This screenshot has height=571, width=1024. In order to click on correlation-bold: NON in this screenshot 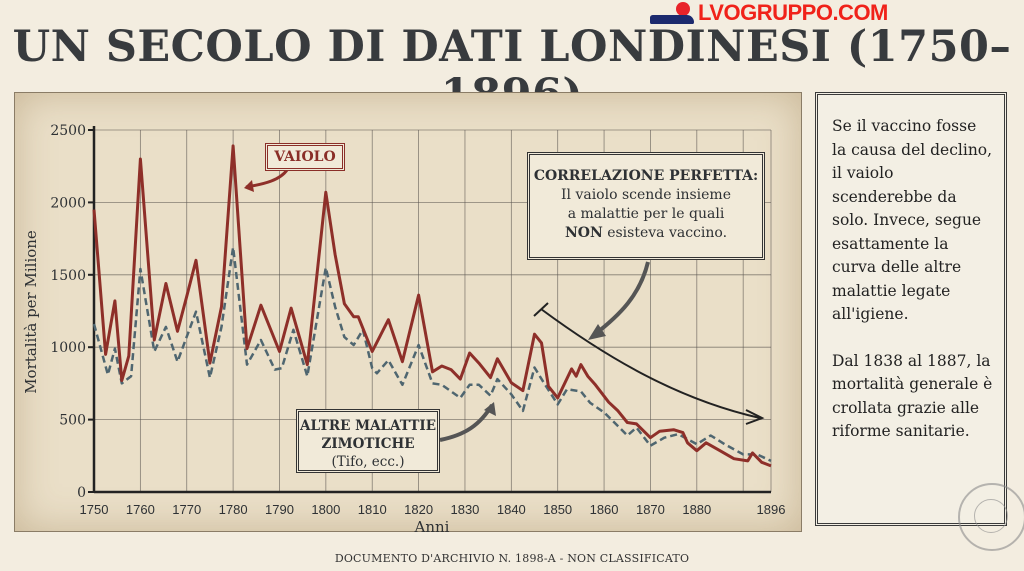, I will do `click(583, 233)`.